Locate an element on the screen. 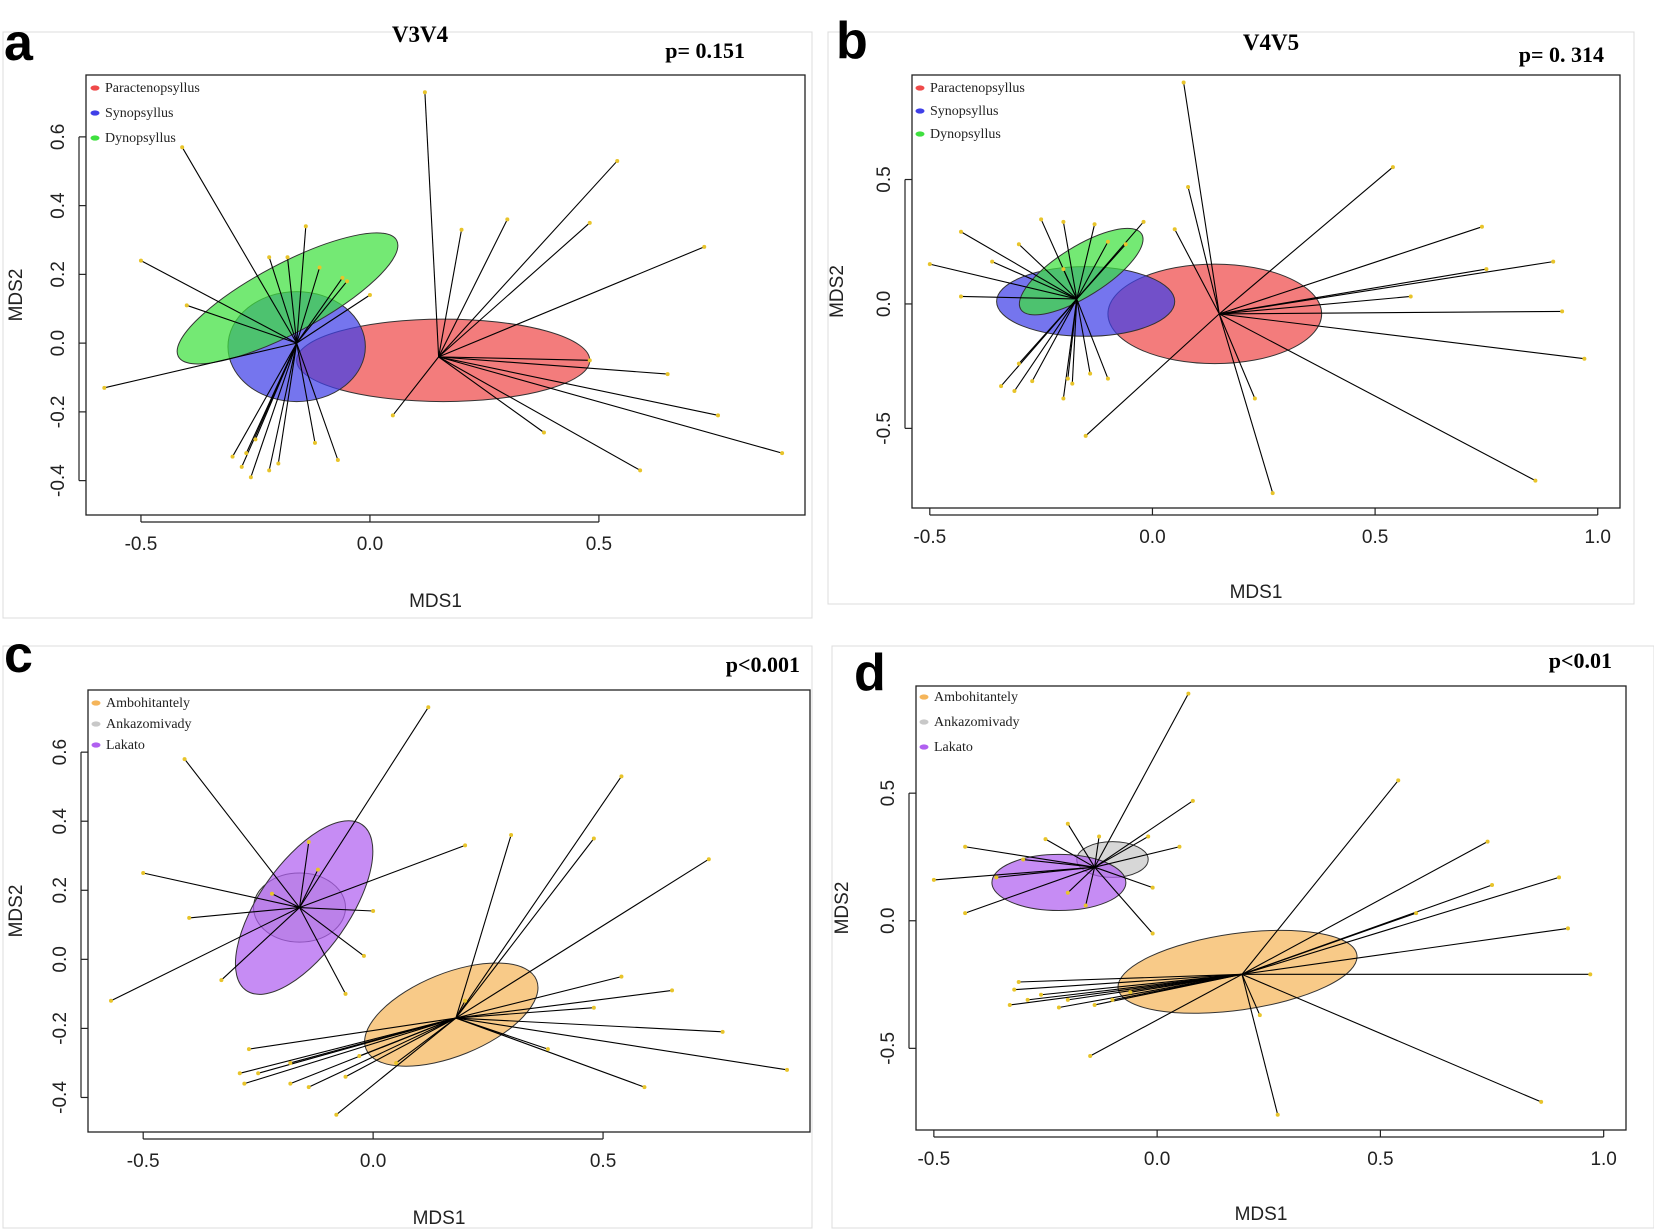 This screenshot has height=1231, width=1654. legend: Ambohitantely Ankazomivady Lakato is located at coordinates (969, 722).